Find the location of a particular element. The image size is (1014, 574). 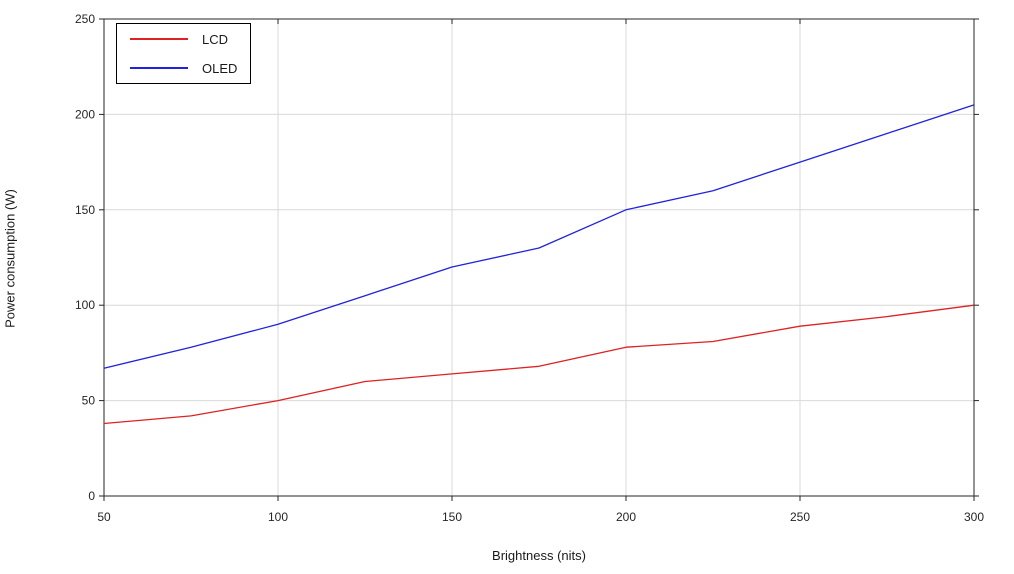

legend-entry-oled: OLED is located at coordinates (183, 68).